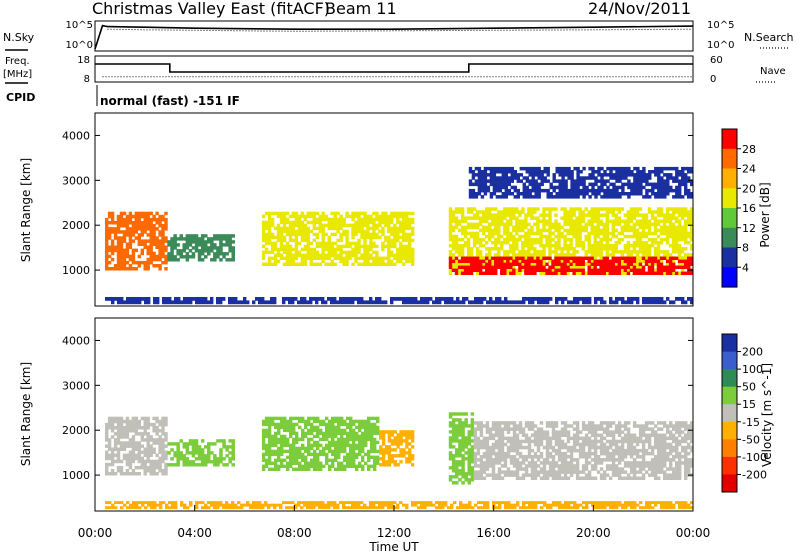  Describe the element at coordinates (639, 9) in the screenshot. I see `date-label: 24/Nov/2011` at that location.